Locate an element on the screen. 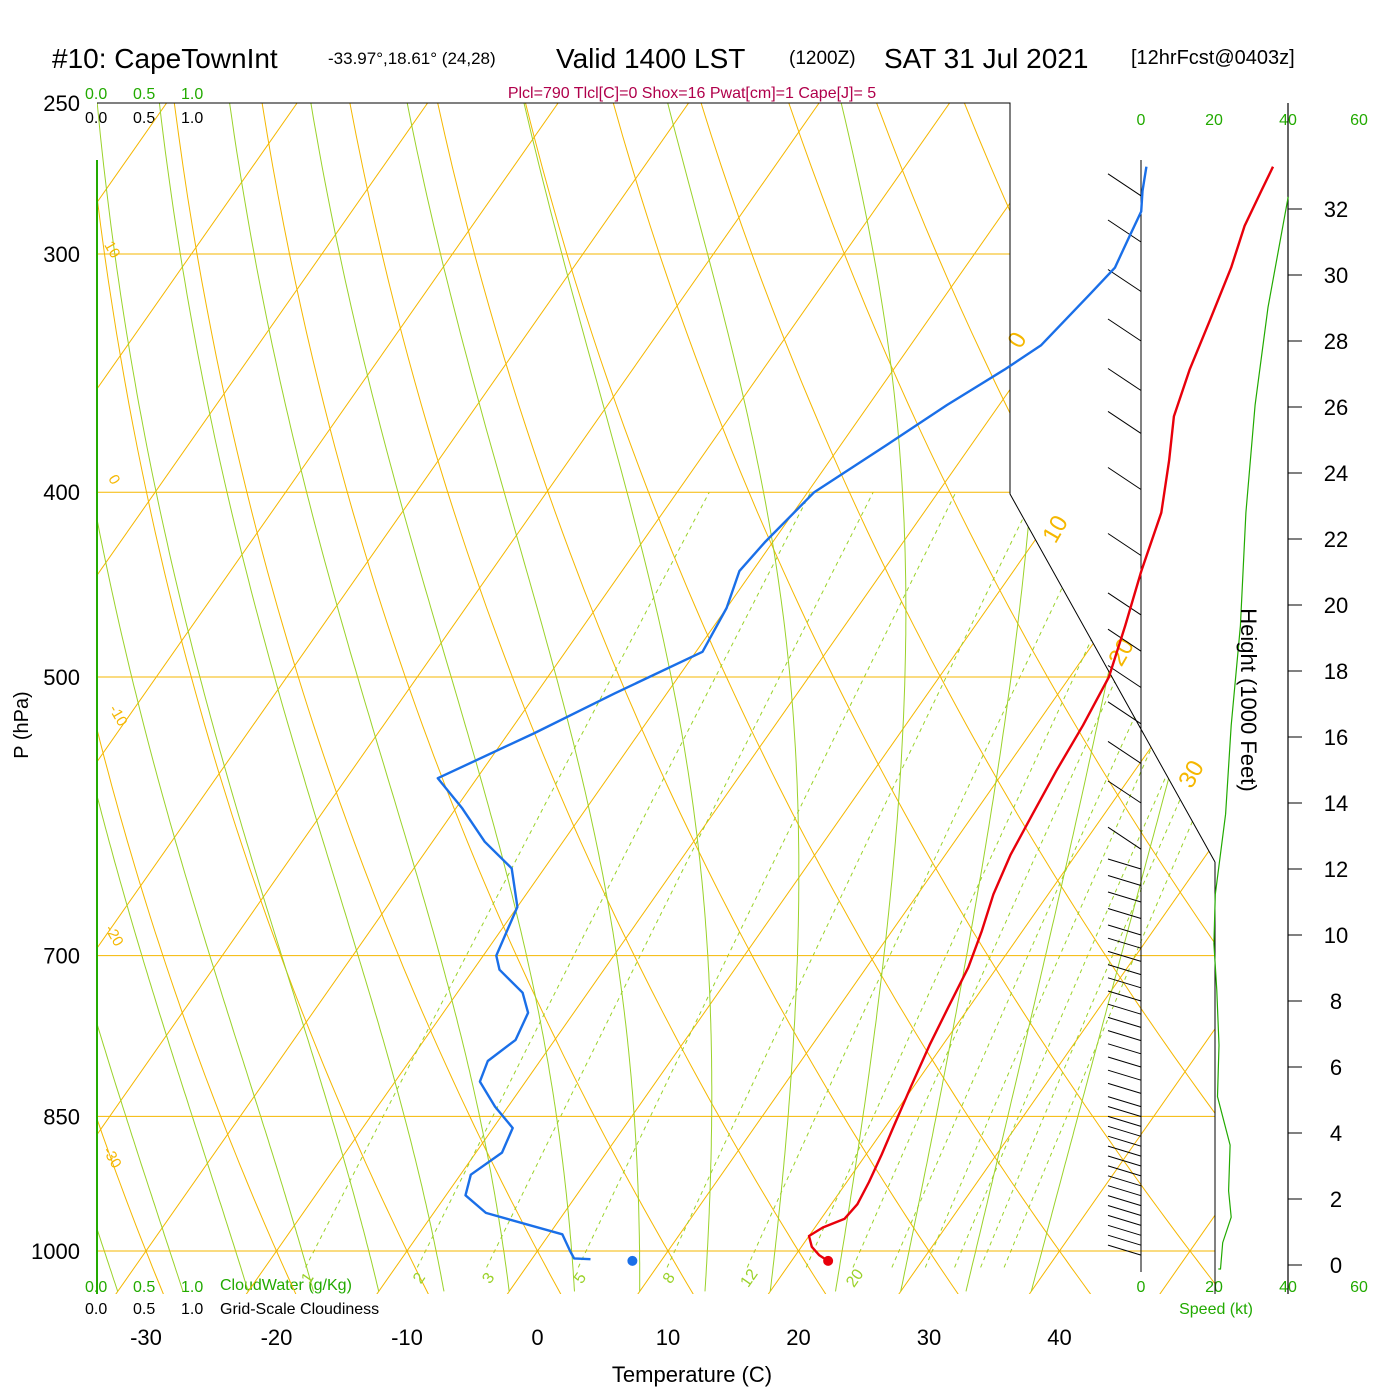 Image resolution: width=1400 pixels, height=1400 pixels. height-profile is located at coordinates (1251, 733).